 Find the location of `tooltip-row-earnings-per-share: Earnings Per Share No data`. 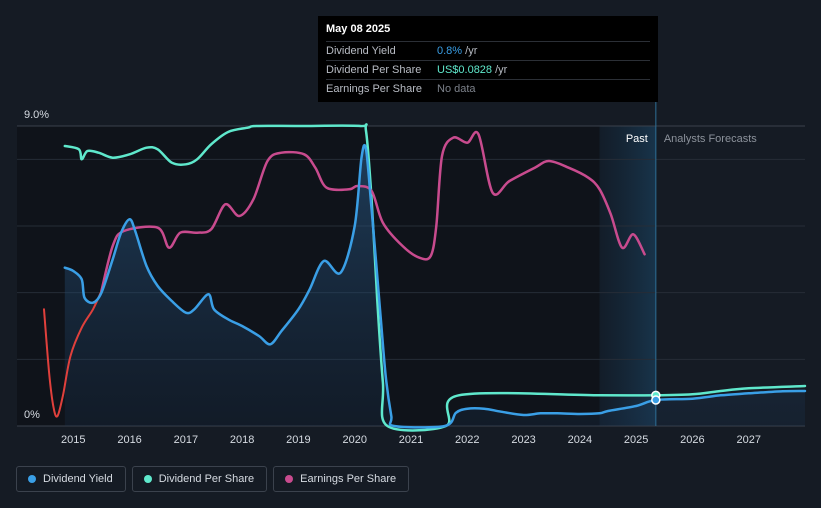

tooltip-row-earnings-per-share: Earnings Per Share No data is located at coordinates (488, 88).